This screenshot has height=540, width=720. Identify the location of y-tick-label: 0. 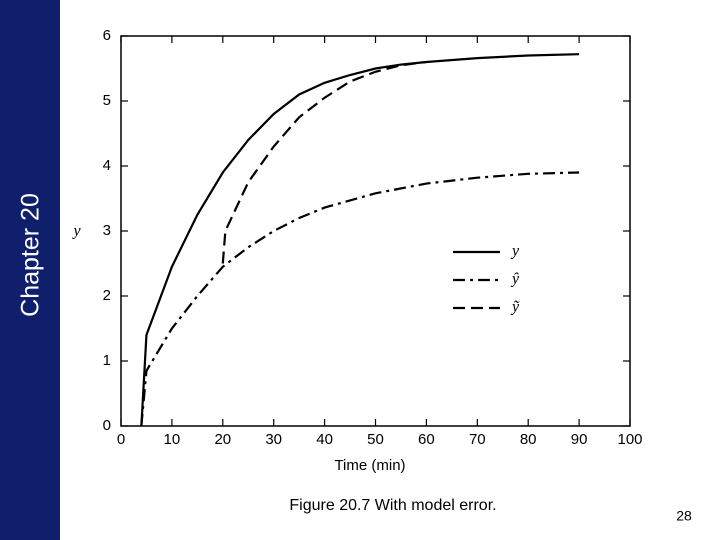
(107, 425).